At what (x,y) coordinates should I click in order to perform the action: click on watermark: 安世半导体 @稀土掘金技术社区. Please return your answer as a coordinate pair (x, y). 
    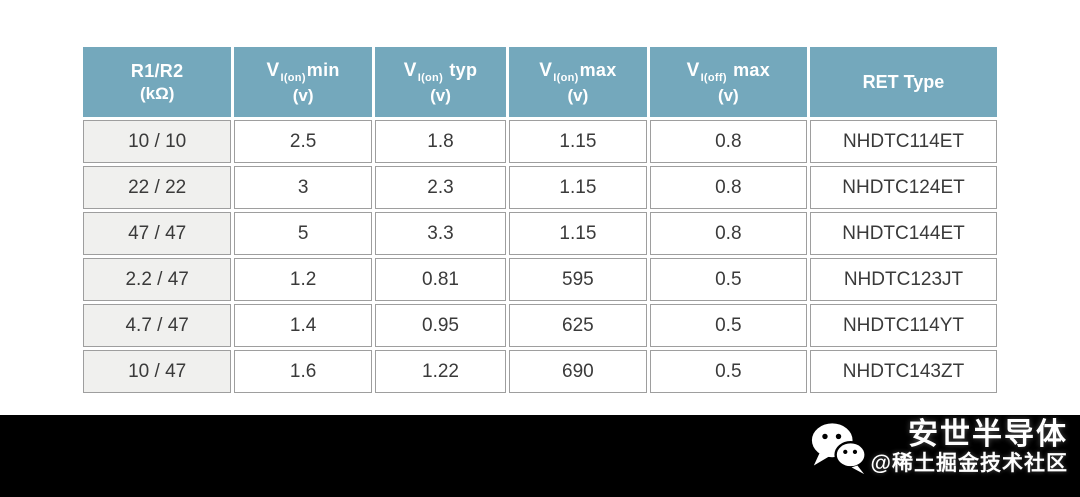
    Looking at the image, I should click on (938, 448).